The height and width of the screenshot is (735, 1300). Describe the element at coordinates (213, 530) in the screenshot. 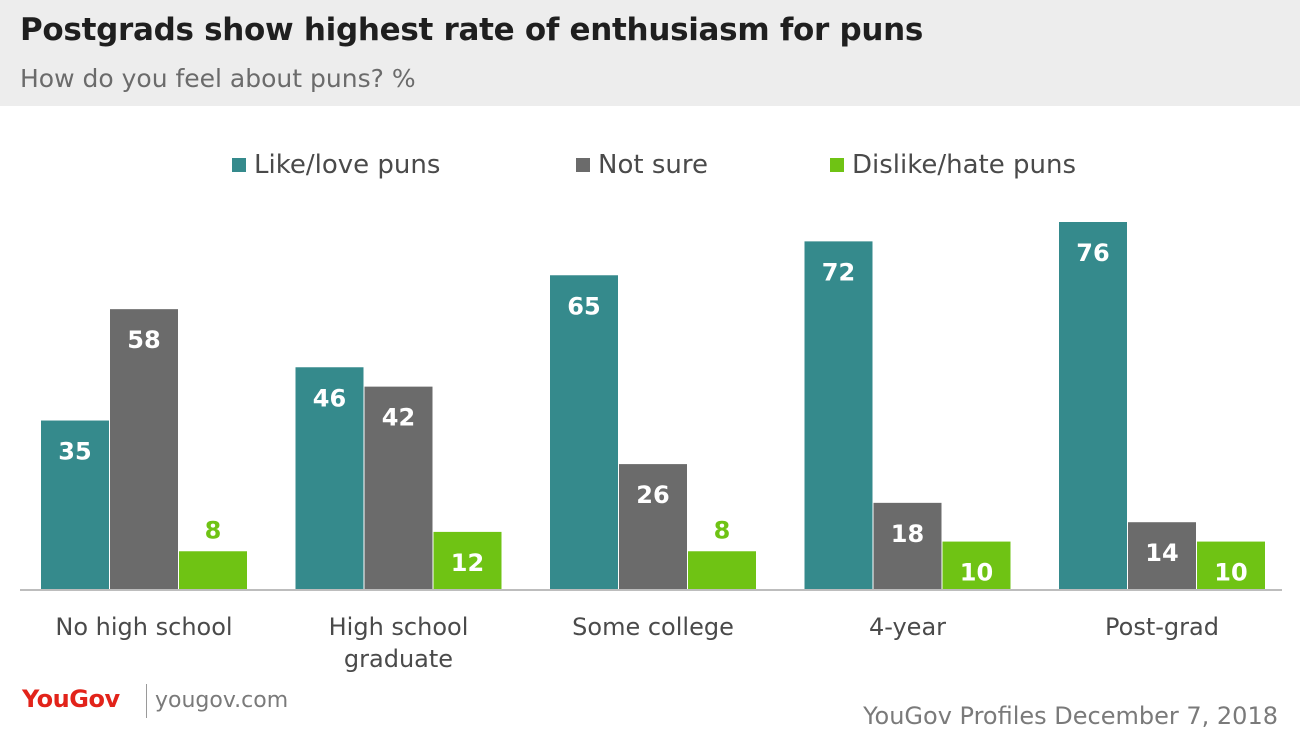

I see `value-label-dislike-hate-puns-1: 8` at that location.